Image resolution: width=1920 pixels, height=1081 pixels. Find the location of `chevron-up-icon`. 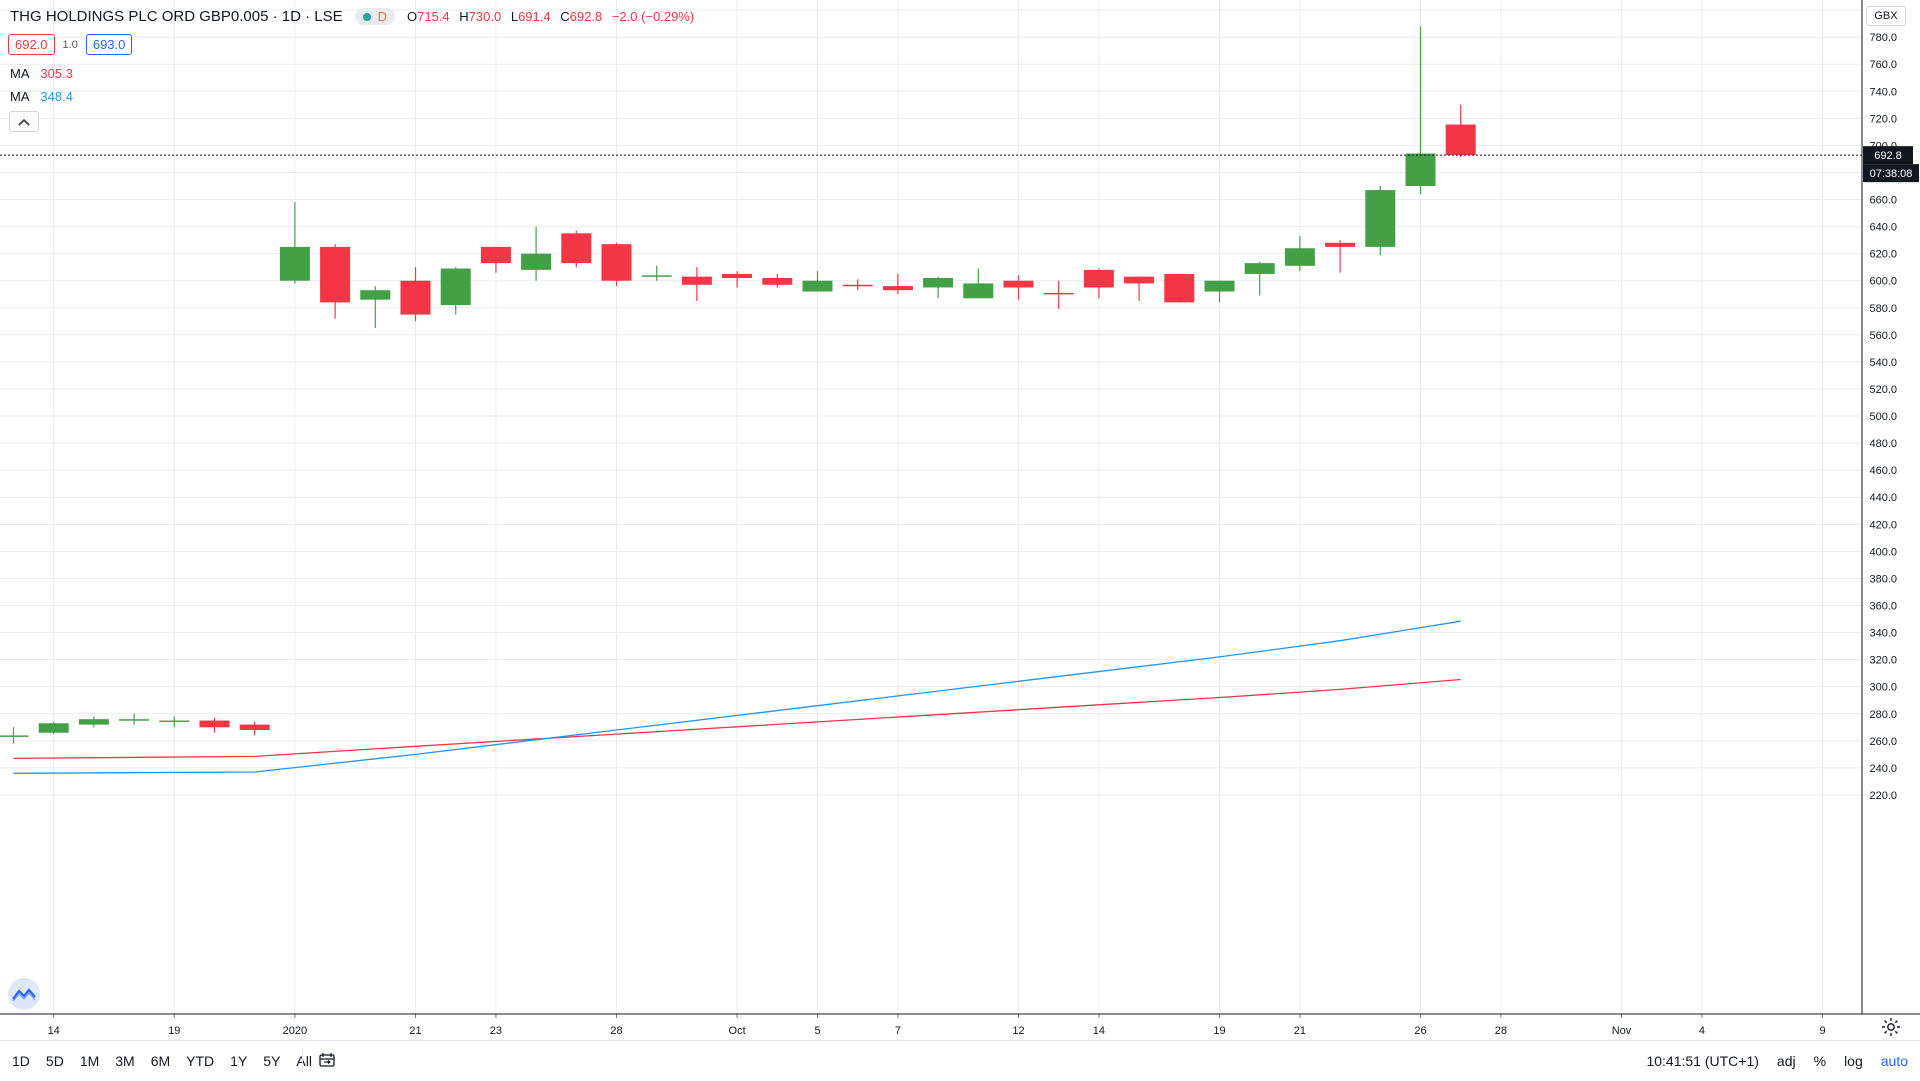

chevron-up-icon is located at coordinates (24, 122).